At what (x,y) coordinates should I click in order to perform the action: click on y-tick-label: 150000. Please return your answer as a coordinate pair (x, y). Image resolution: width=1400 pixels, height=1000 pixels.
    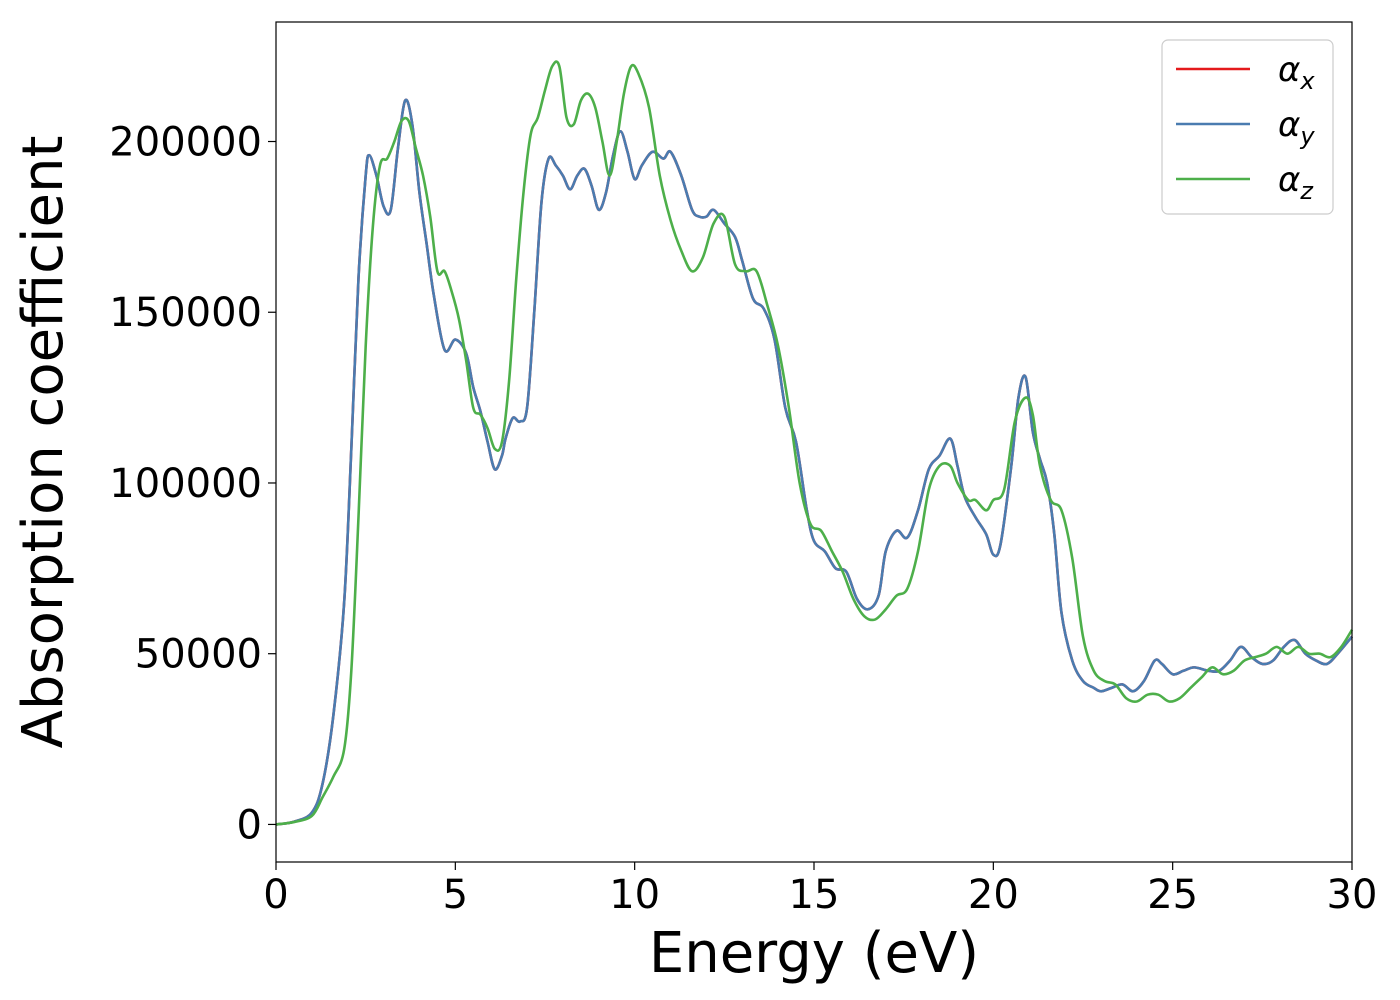
    Looking at the image, I should click on (185, 313).